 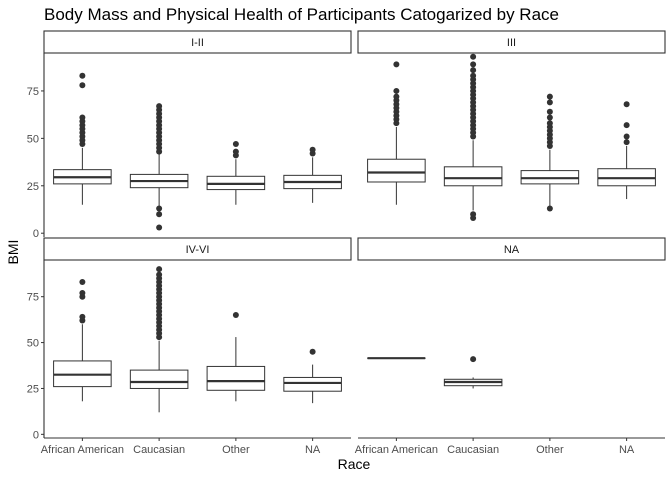 I want to click on facet-strip-label: III, so click(x=511, y=43).